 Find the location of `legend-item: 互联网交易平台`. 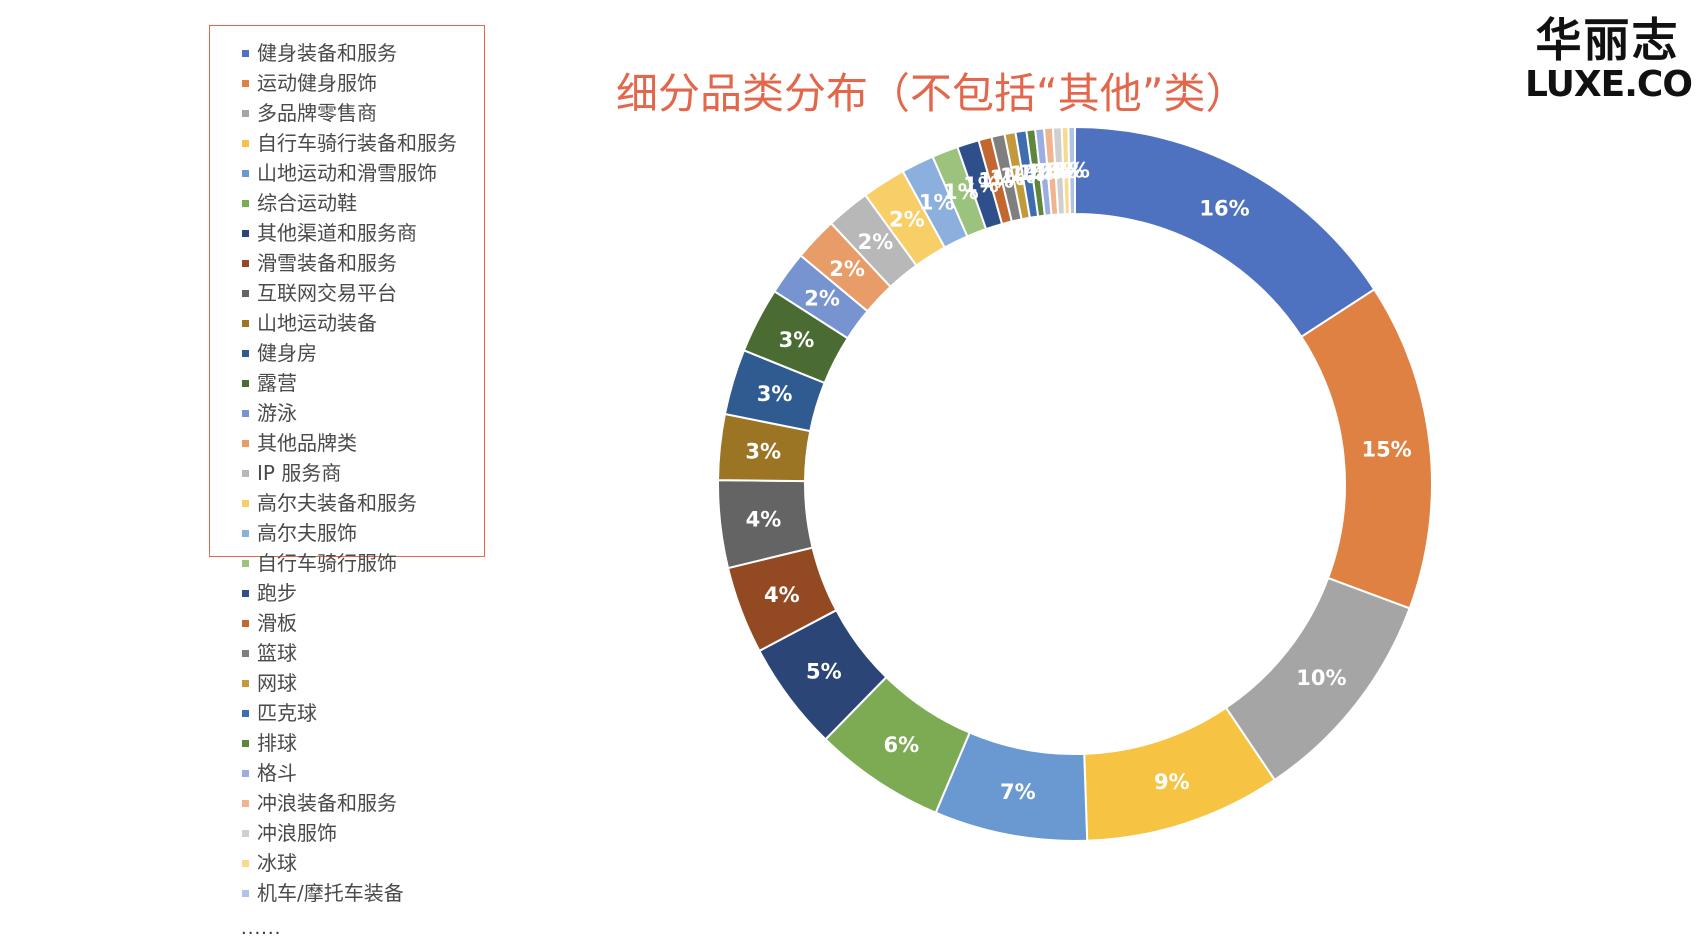

legend-item: 互联网交易平台 is located at coordinates (349, 293).